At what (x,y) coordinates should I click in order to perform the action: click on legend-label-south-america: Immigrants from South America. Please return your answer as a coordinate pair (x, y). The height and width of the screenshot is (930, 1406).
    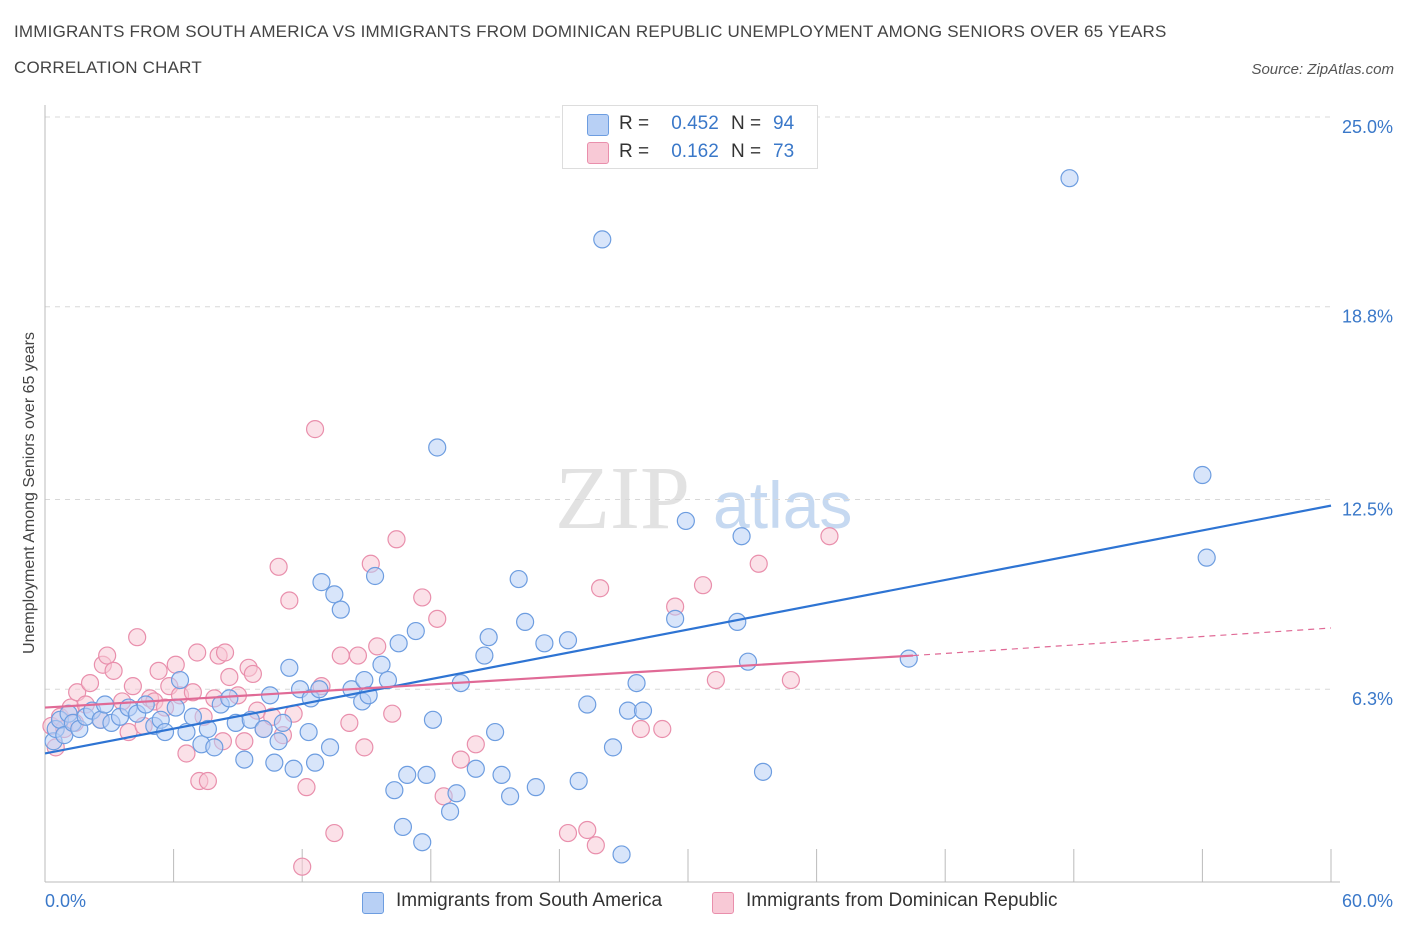
    Looking at the image, I should click on (529, 900).